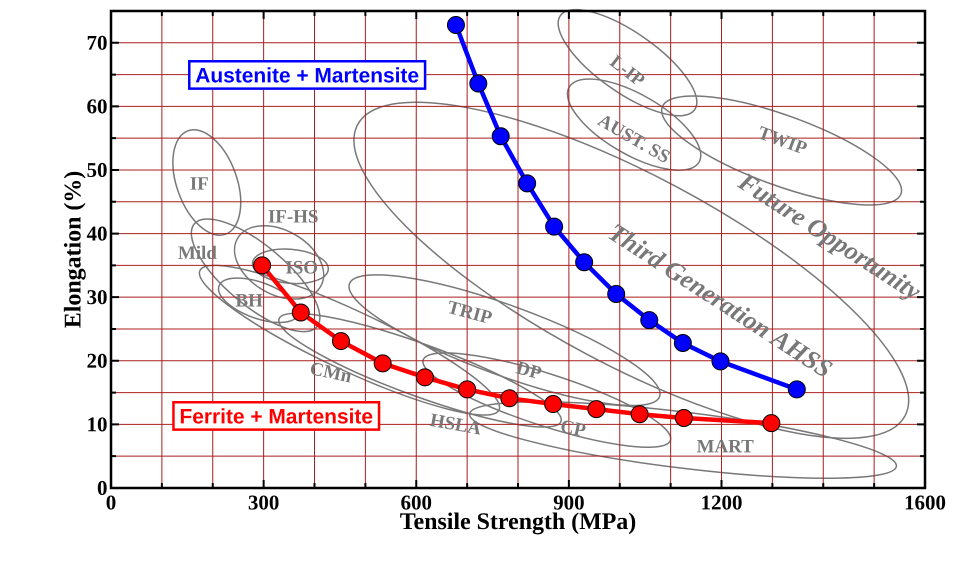  Describe the element at coordinates (783, 140) in the screenshot. I see `annotation: TWIP` at that location.